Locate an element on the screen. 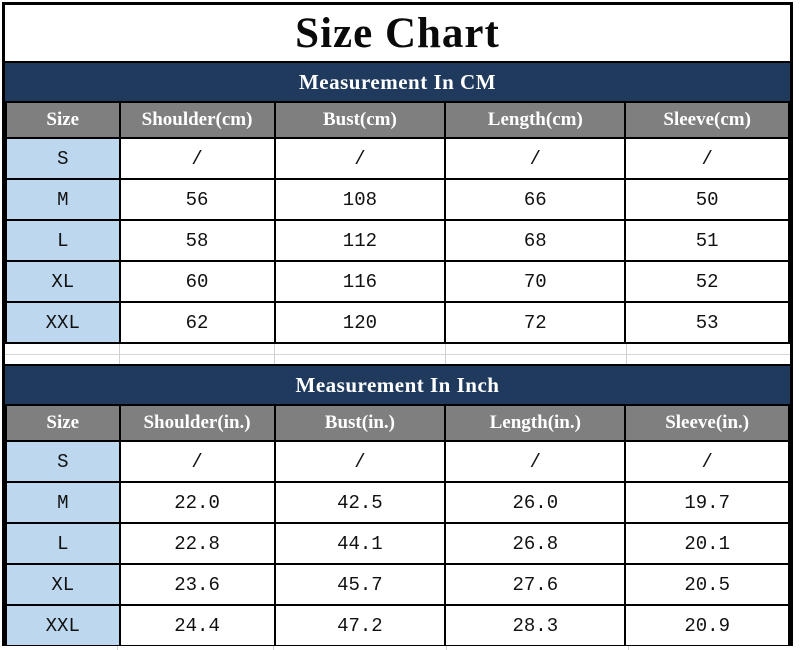  value-cell: 72 is located at coordinates (535, 322).